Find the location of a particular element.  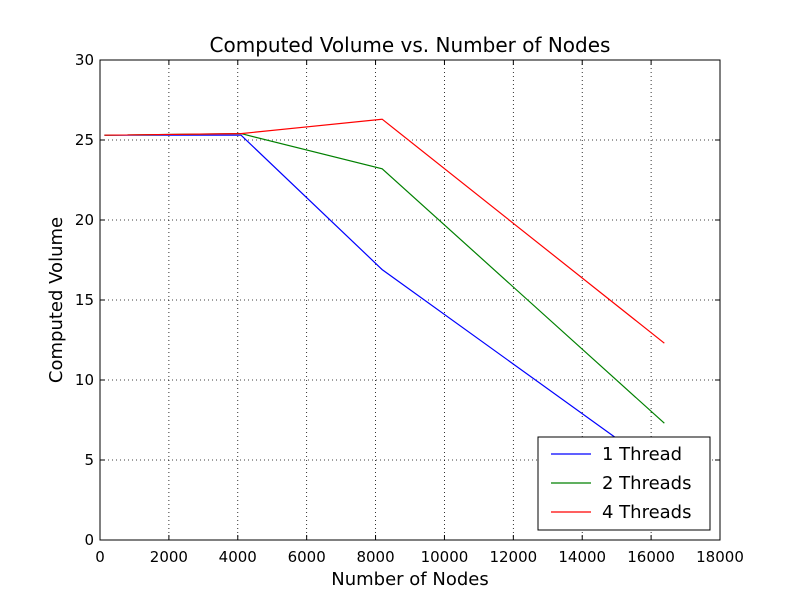

y-tick-label: 10 is located at coordinates (84, 380).